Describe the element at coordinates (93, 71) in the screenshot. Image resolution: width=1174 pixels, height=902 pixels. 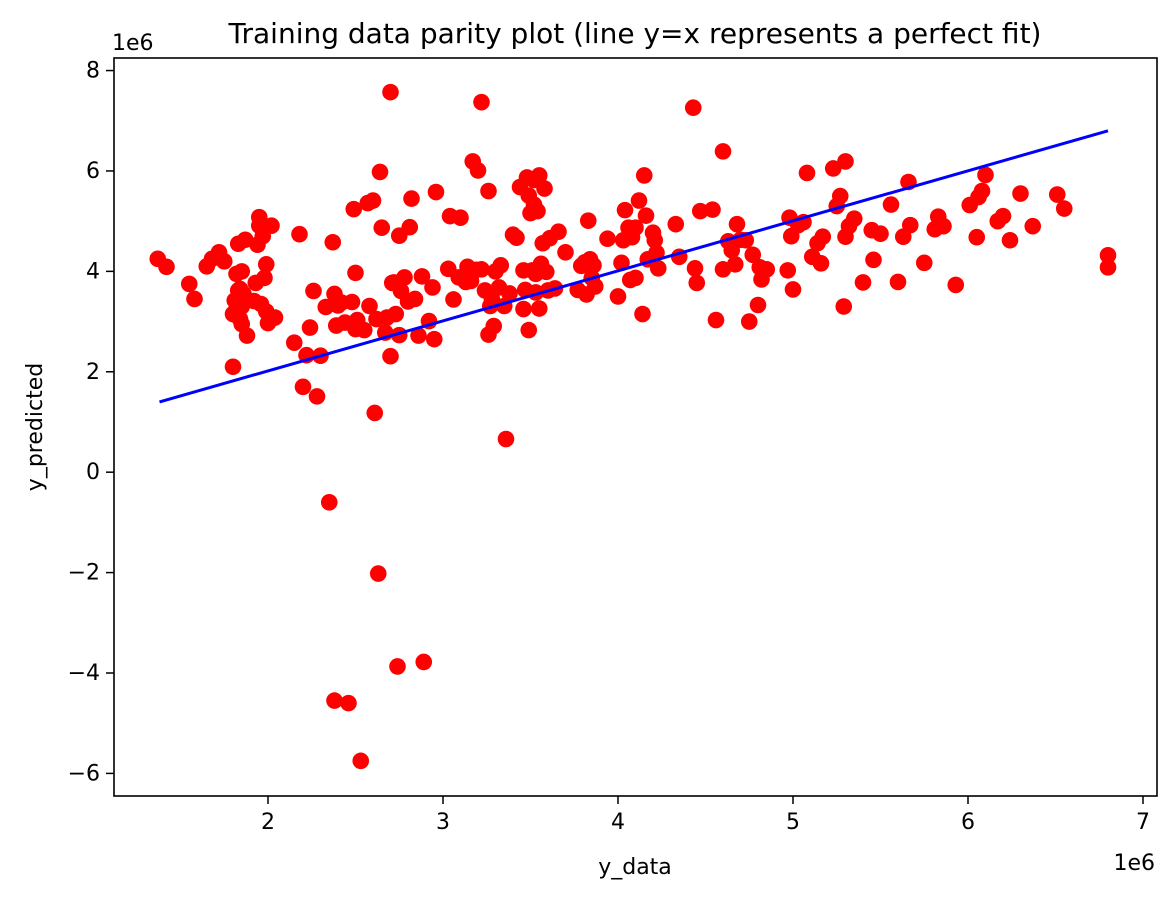
I see `y-tick-label: 8` at that location.